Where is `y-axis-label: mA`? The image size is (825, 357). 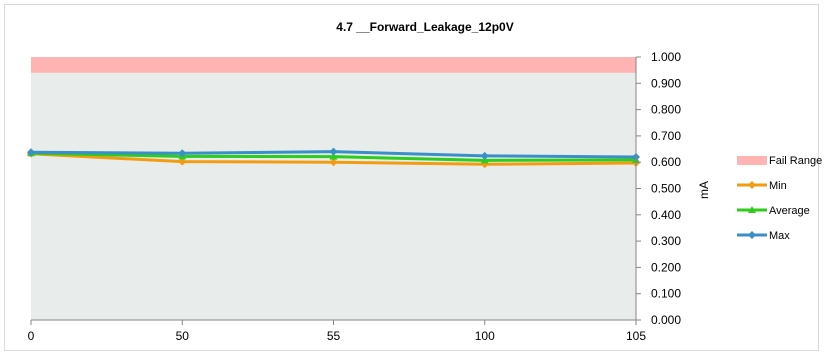 y-axis-label: mA is located at coordinates (704, 190).